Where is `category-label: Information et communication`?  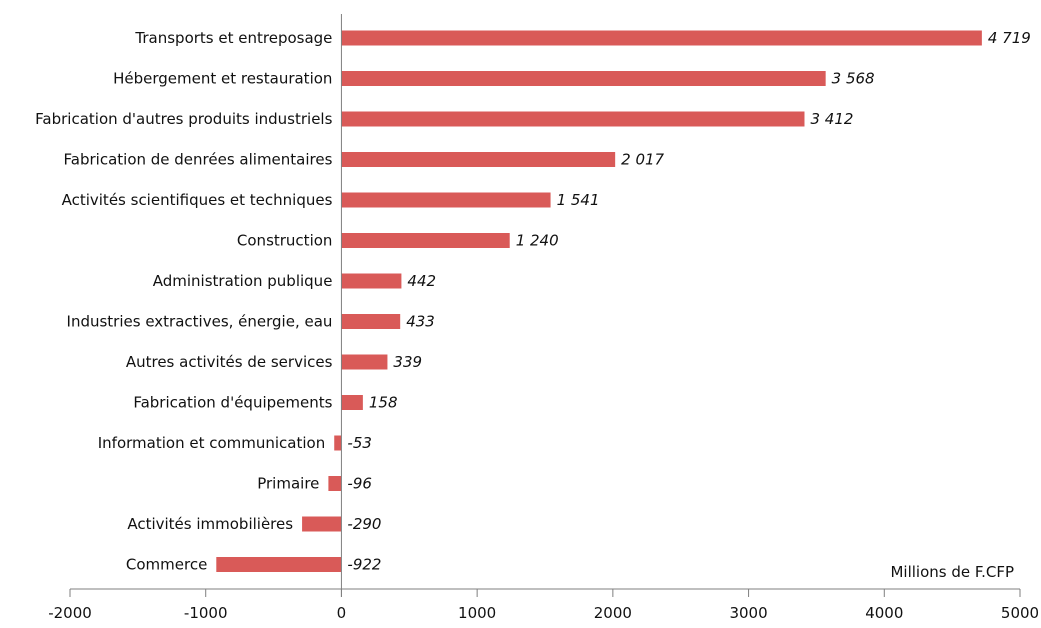
category-label: Information et communication is located at coordinates (211, 443).